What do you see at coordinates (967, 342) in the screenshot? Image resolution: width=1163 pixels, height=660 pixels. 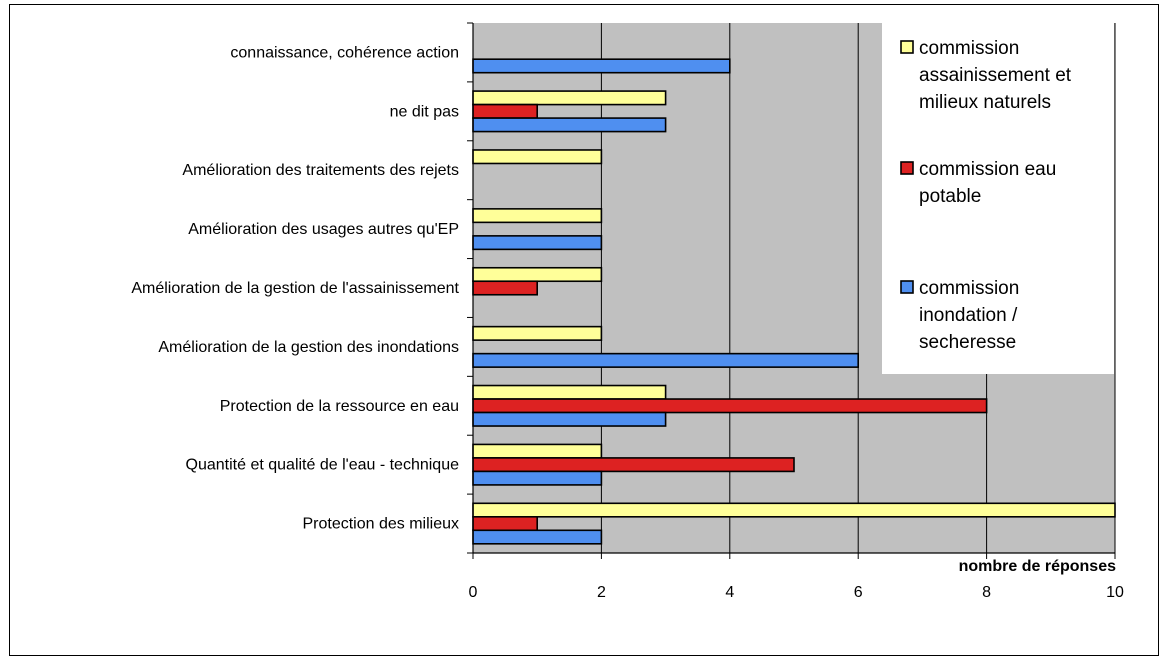 I see `legend-label: secheresse` at bounding box center [967, 342].